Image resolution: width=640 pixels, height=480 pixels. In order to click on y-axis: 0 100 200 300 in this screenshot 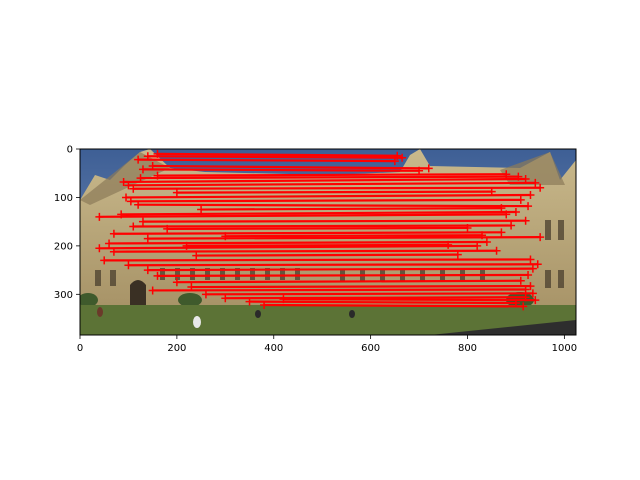, I will do `click(67, 223)`.